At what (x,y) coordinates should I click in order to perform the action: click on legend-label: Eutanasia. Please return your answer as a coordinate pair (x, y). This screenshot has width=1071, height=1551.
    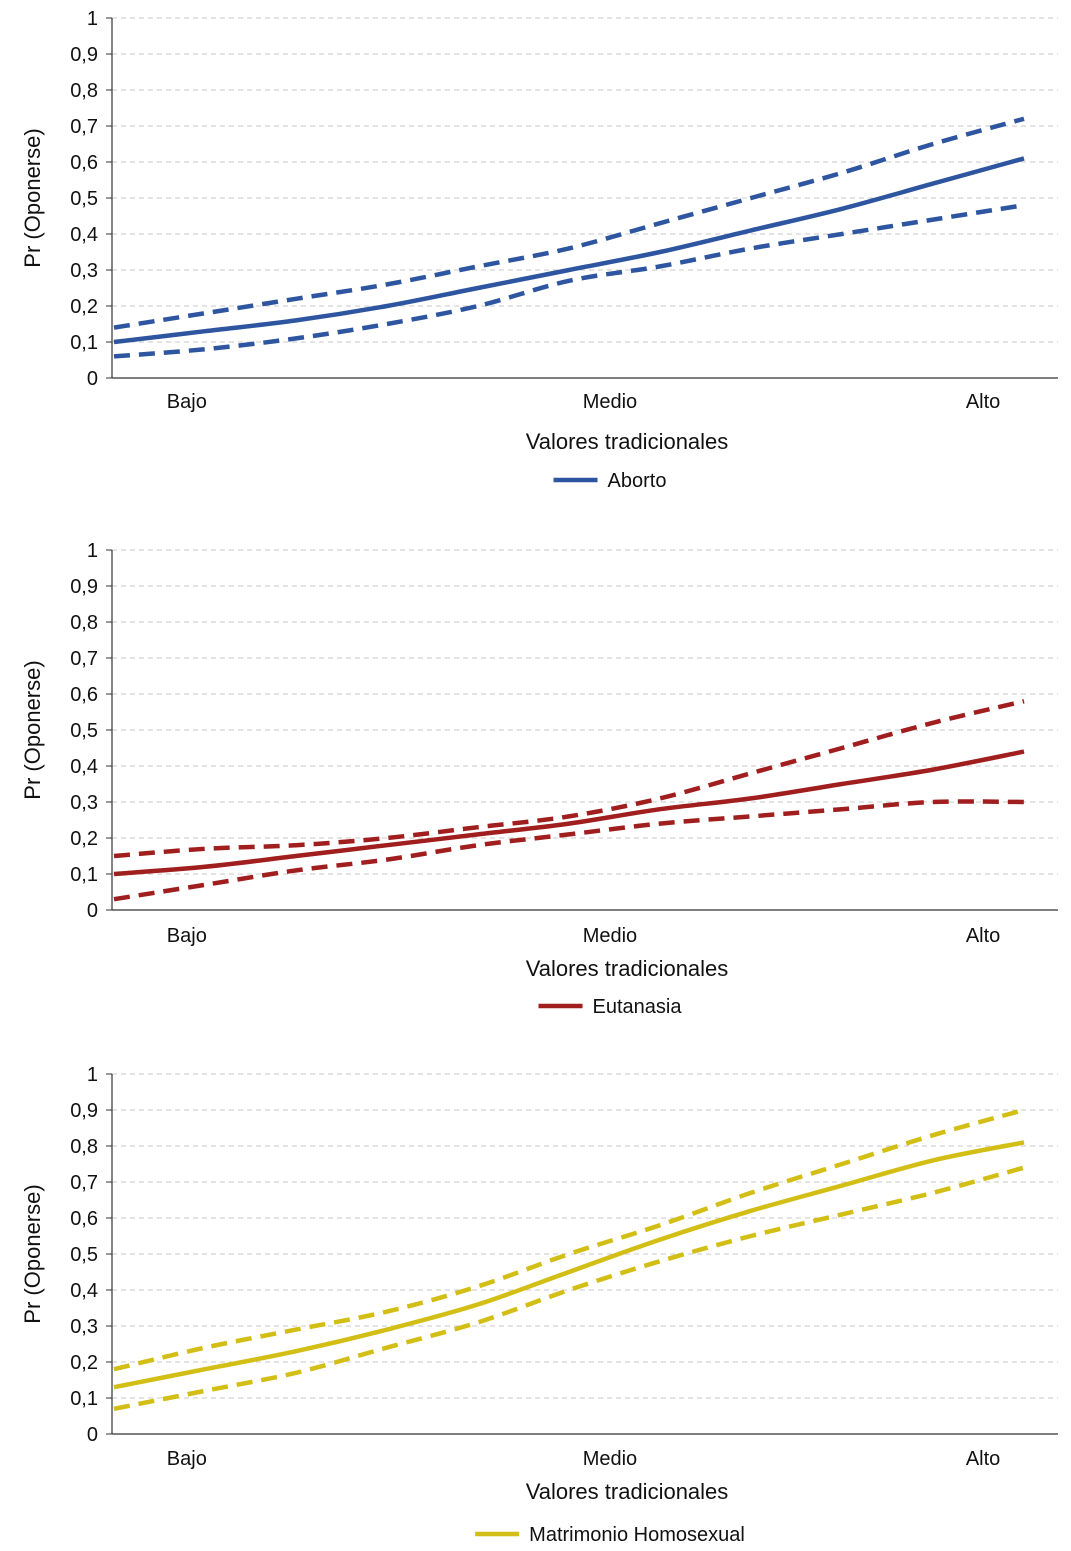
    Looking at the image, I should click on (638, 1007).